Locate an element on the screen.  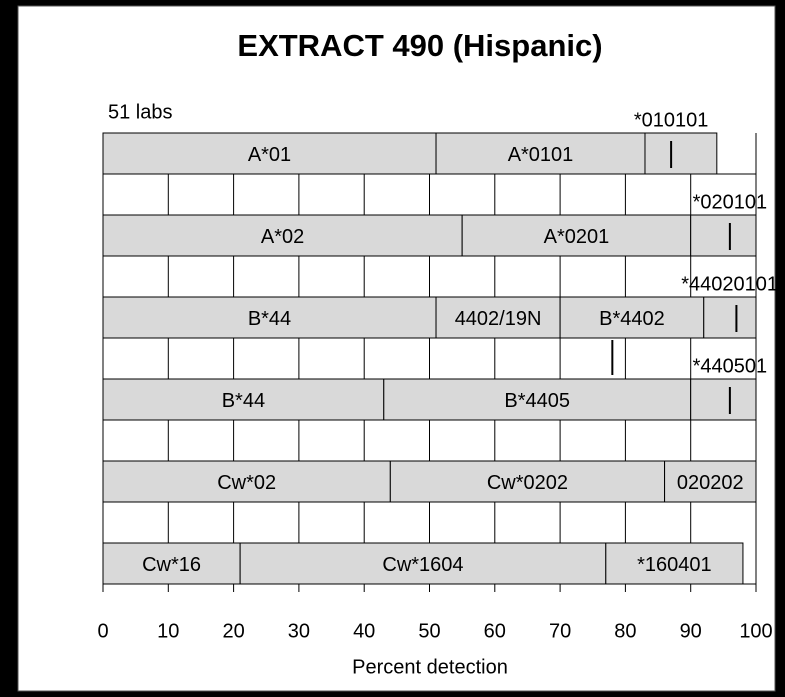
segment-label: B*4405 is located at coordinates (537, 401).